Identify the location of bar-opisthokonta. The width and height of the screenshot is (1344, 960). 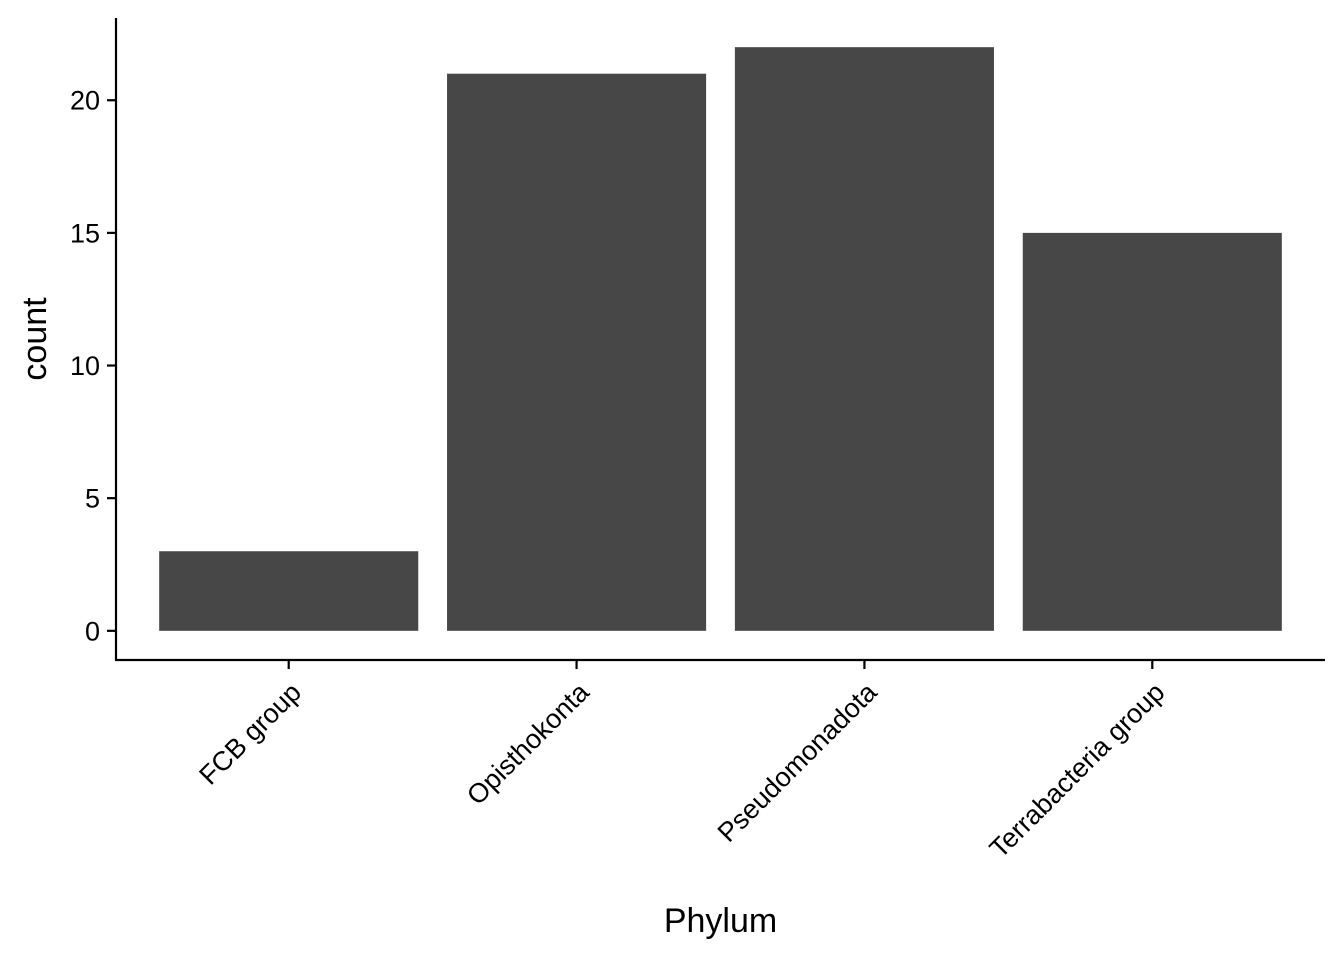
(577, 352).